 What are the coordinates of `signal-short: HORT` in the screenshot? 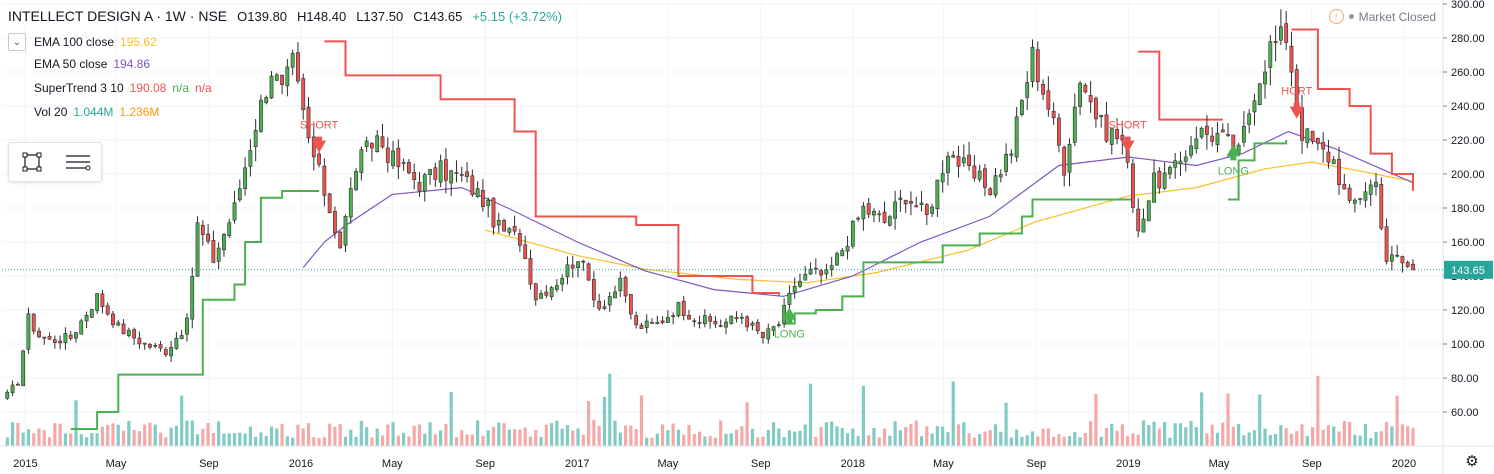 It's located at (1296, 102).